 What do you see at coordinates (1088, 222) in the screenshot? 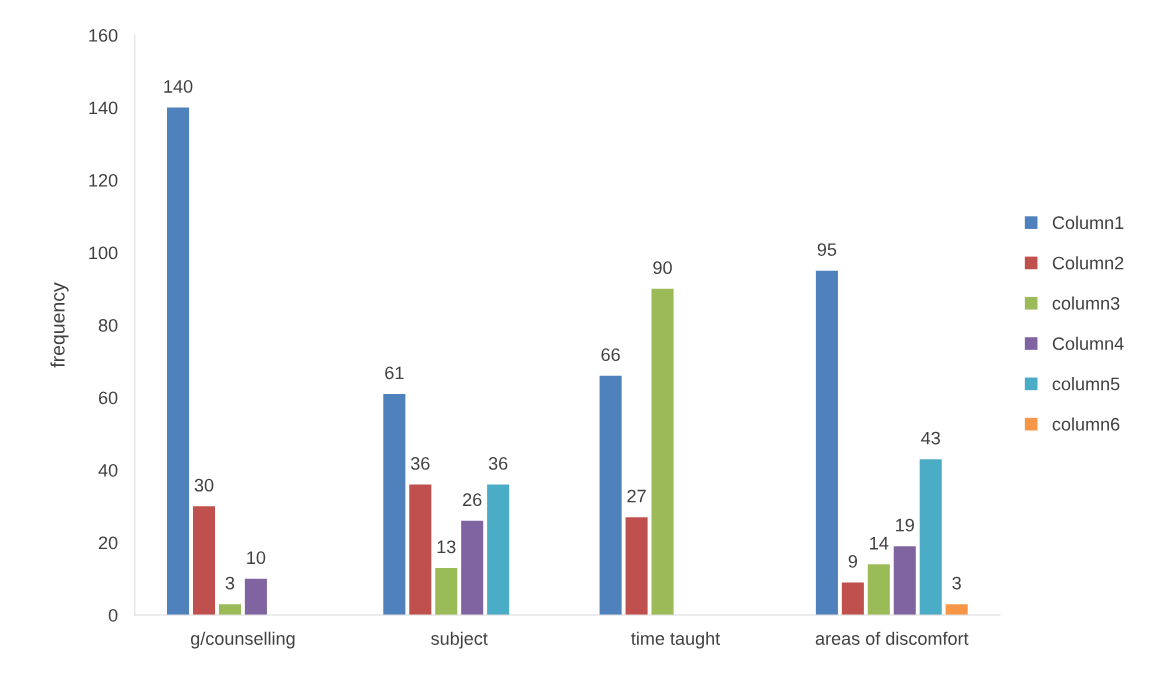
I see `legend-label: Column1` at bounding box center [1088, 222].